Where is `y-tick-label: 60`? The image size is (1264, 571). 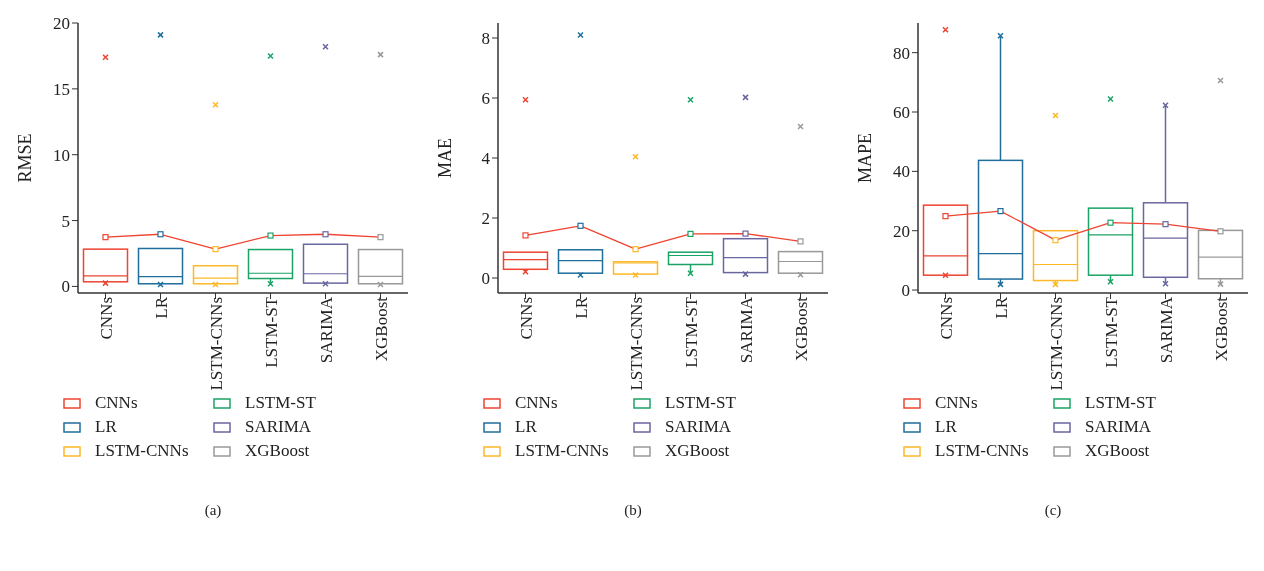 y-tick-label: 60 is located at coordinates (901, 113).